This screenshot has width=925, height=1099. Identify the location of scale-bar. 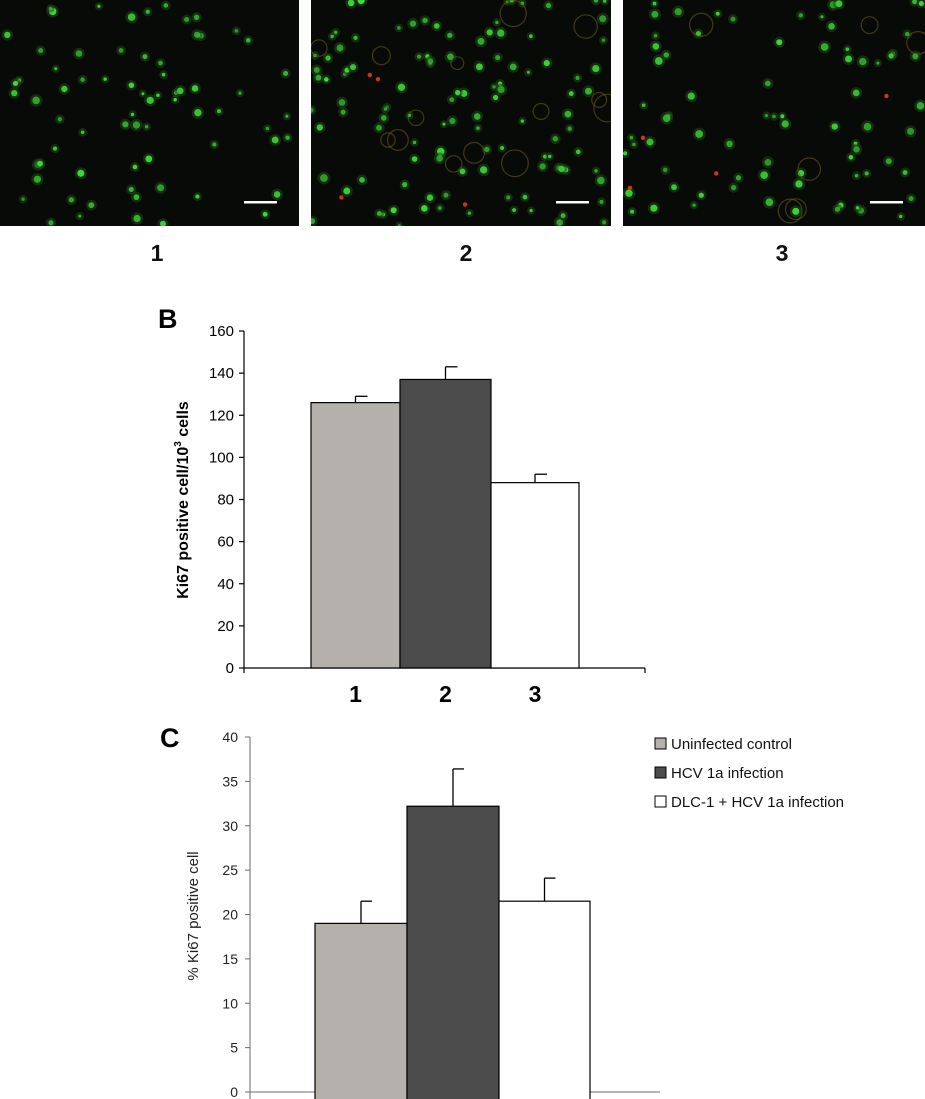
(886, 202).